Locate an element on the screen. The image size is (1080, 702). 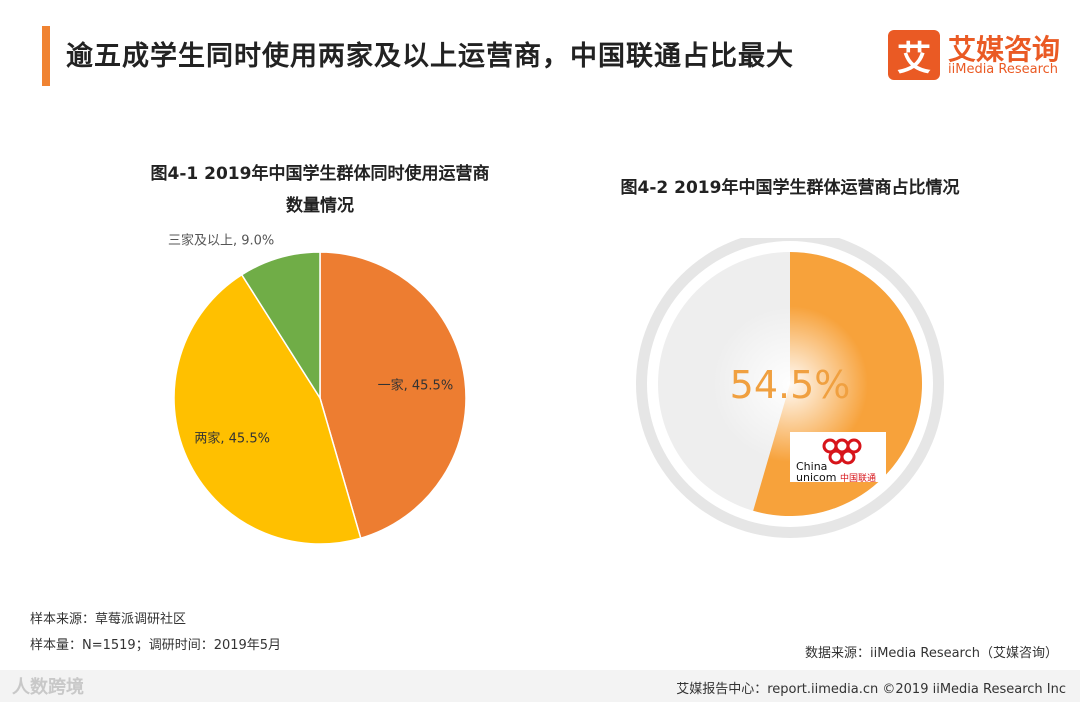
chart1-title: 图4-1 2019年中国学生群体同时使用运营商 数量情况 is located at coordinates (320, 190).